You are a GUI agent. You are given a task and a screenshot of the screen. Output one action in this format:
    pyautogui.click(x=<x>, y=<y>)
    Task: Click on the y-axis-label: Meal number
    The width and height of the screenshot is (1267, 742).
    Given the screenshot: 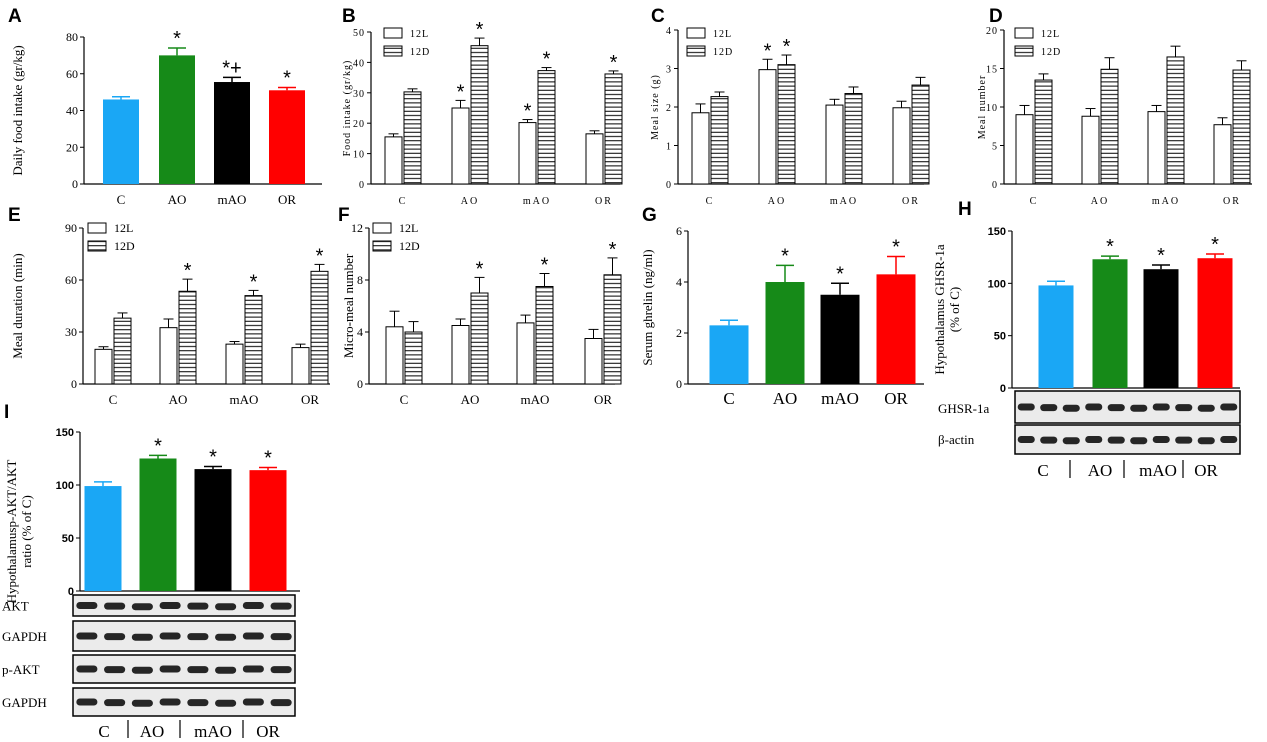 What is the action you would take?
    pyautogui.click(x=982, y=107)
    